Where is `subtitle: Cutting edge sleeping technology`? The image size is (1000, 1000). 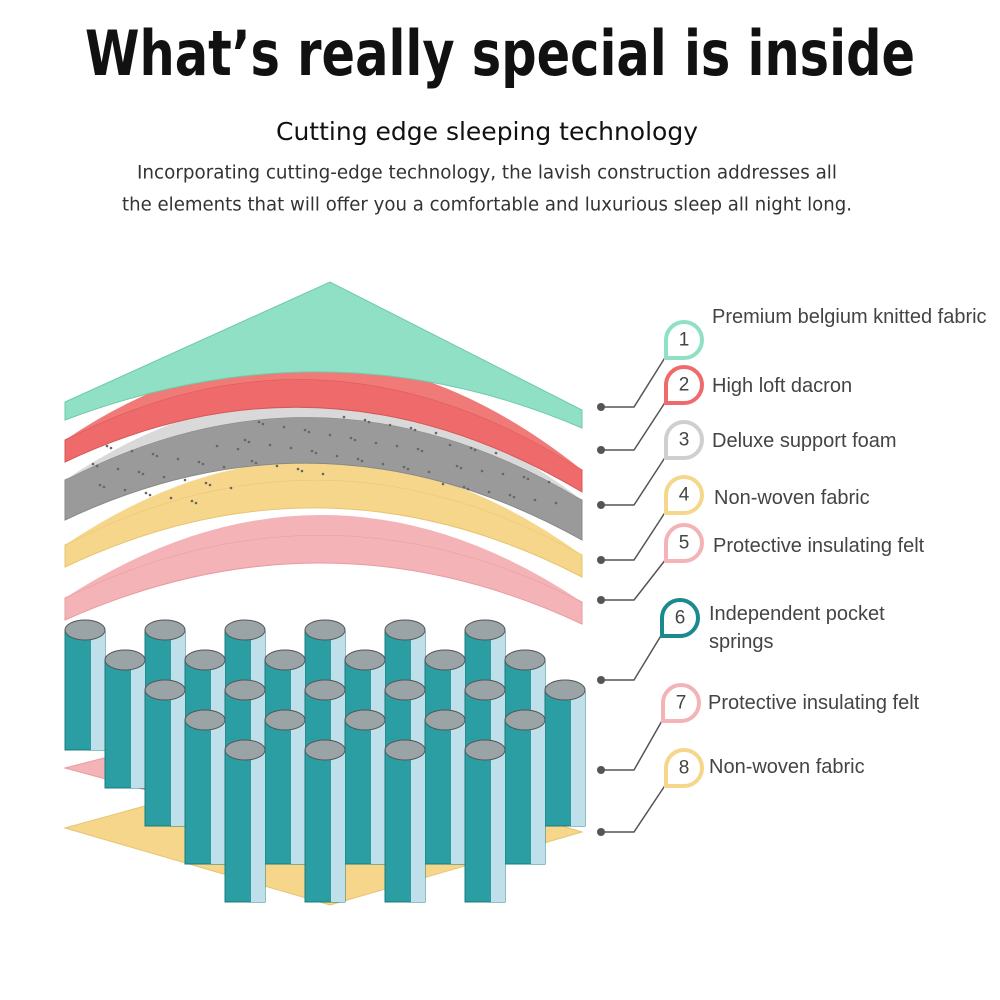
subtitle: Cutting edge sleeping technology is located at coordinates (487, 131).